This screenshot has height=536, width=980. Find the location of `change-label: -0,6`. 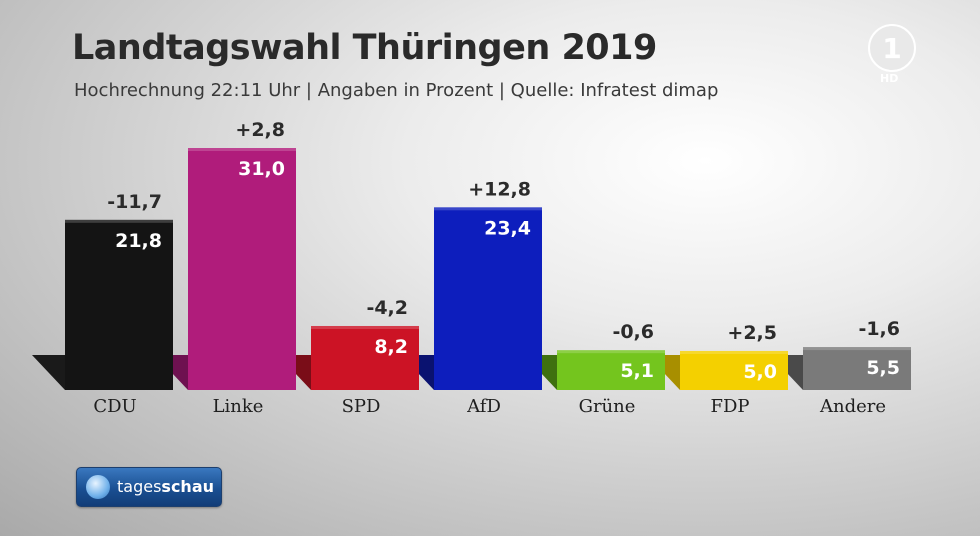

change-label: -0,6 is located at coordinates (633, 332).